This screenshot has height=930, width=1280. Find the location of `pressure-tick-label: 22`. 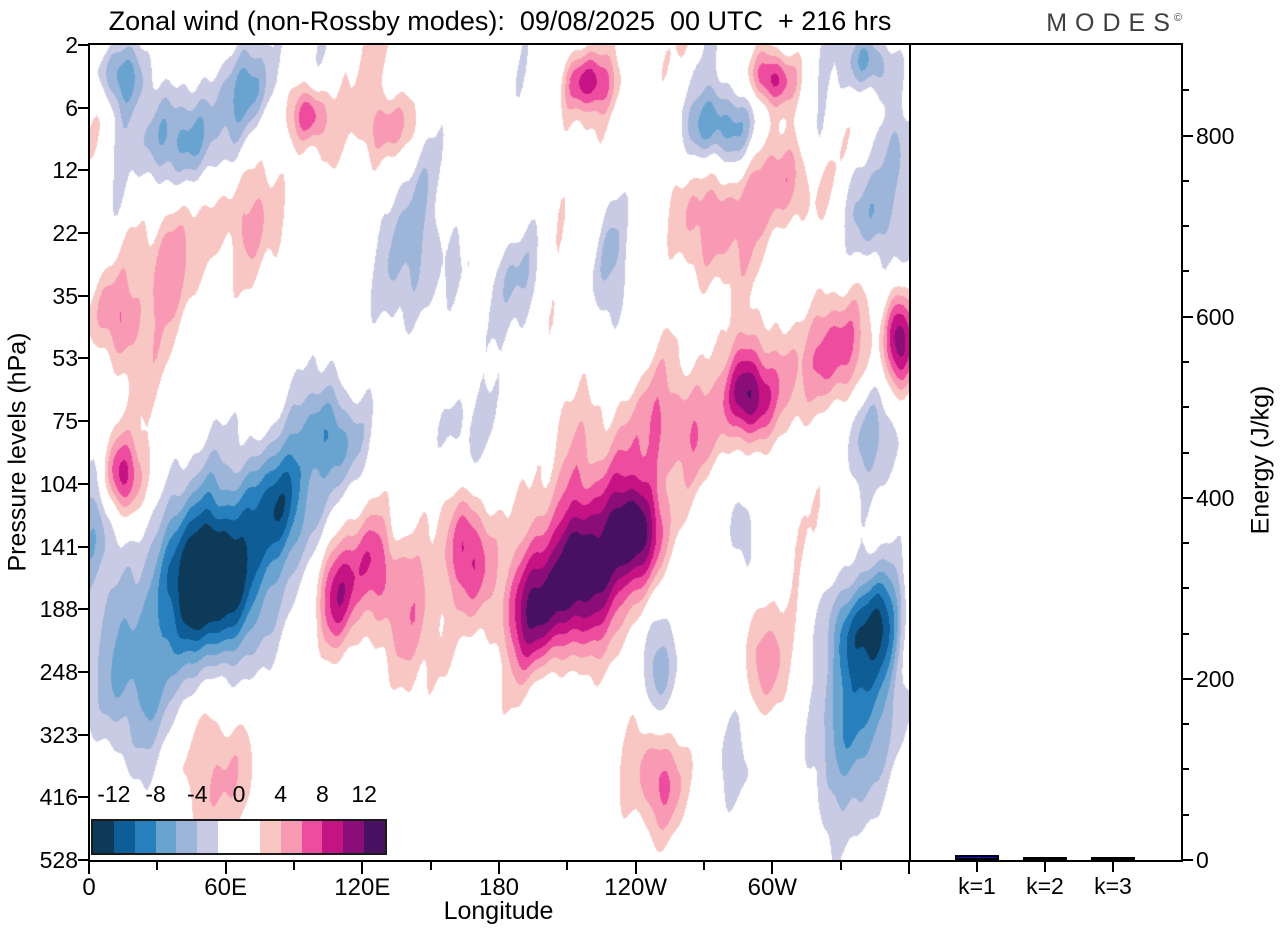

pressure-tick-label: 22 is located at coordinates (65, 233).